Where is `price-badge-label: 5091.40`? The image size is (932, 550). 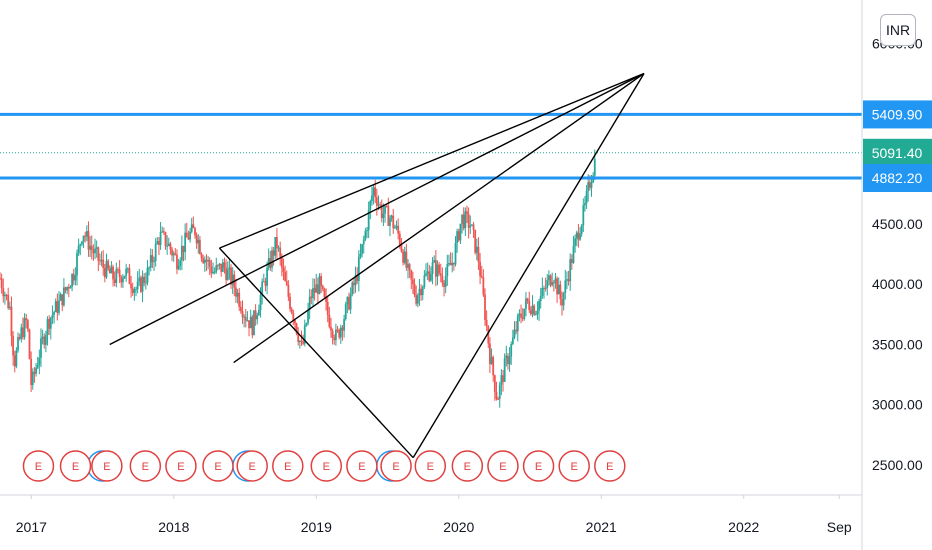 price-badge-label: 5091.40 is located at coordinates (897, 153).